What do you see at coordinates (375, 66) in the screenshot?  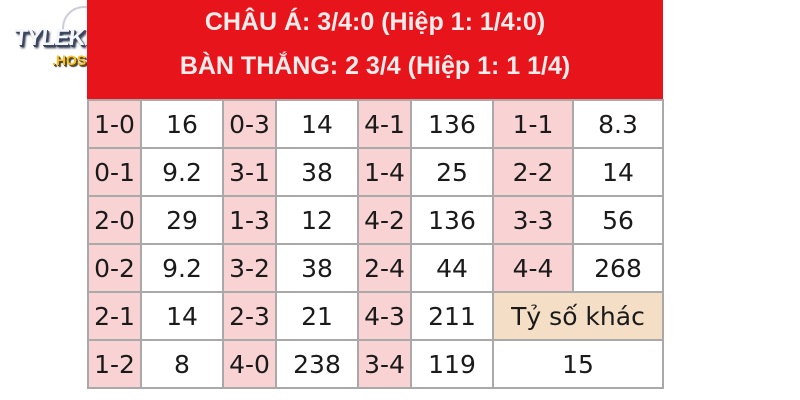 I see `goals-line: BÀN THẮNG: 2 3/4 (Hiệp 1: 1 1/4)` at bounding box center [375, 66].